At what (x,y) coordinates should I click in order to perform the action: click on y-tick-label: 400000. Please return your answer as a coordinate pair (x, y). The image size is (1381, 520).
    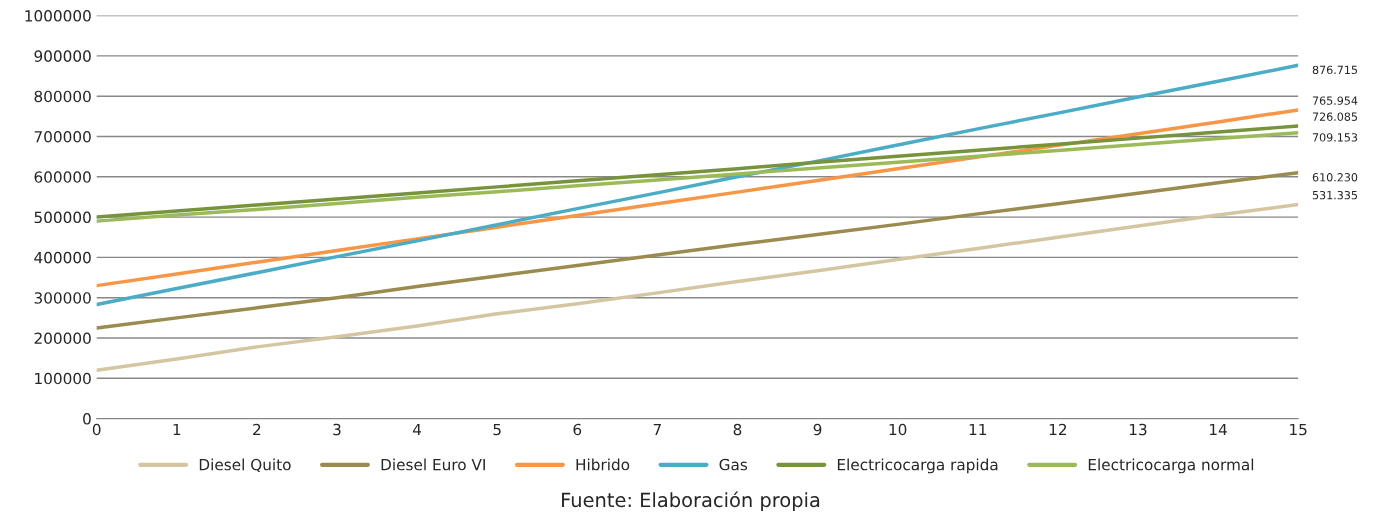
    Looking at the image, I should click on (62, 257).